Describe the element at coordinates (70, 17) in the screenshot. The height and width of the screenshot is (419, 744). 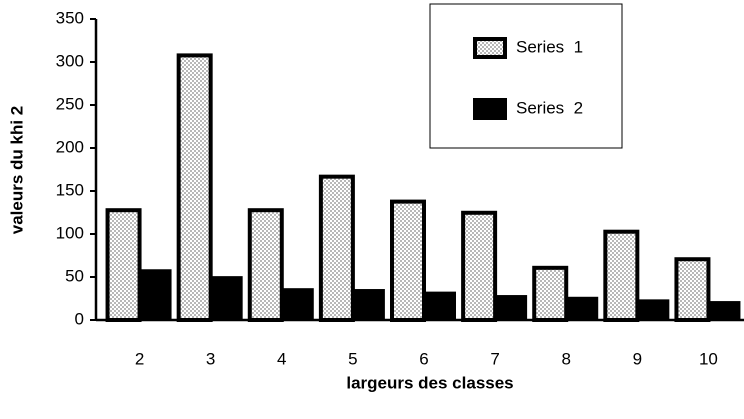
I see `y-tick-label: 350` at that location.